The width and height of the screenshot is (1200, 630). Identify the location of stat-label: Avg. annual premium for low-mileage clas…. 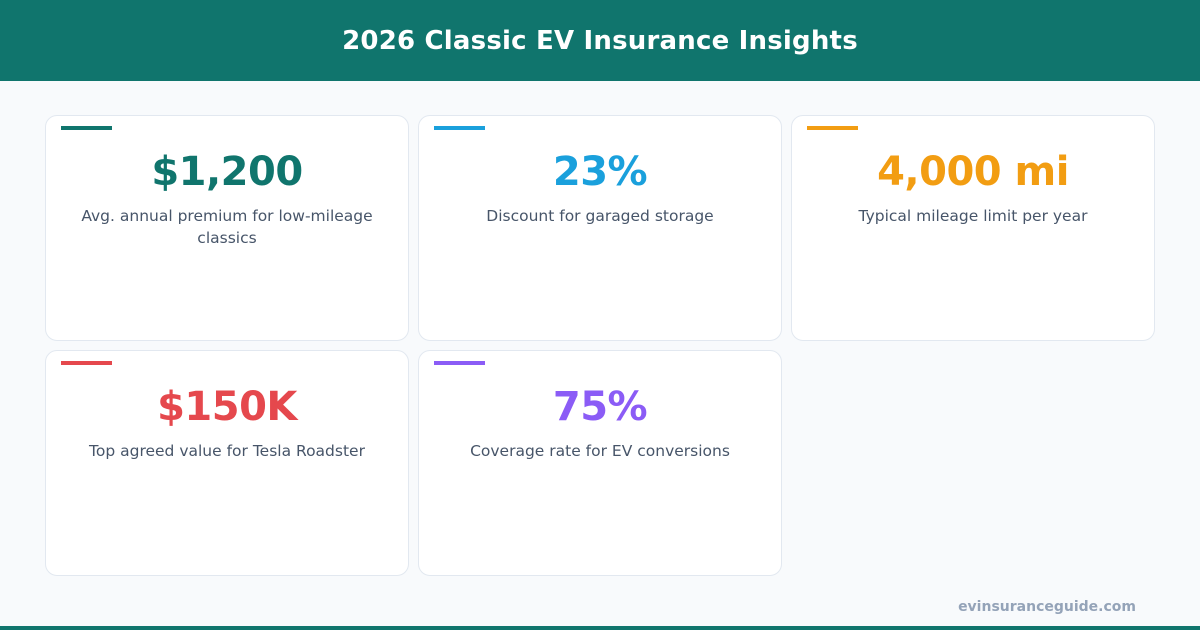
(227, 227).